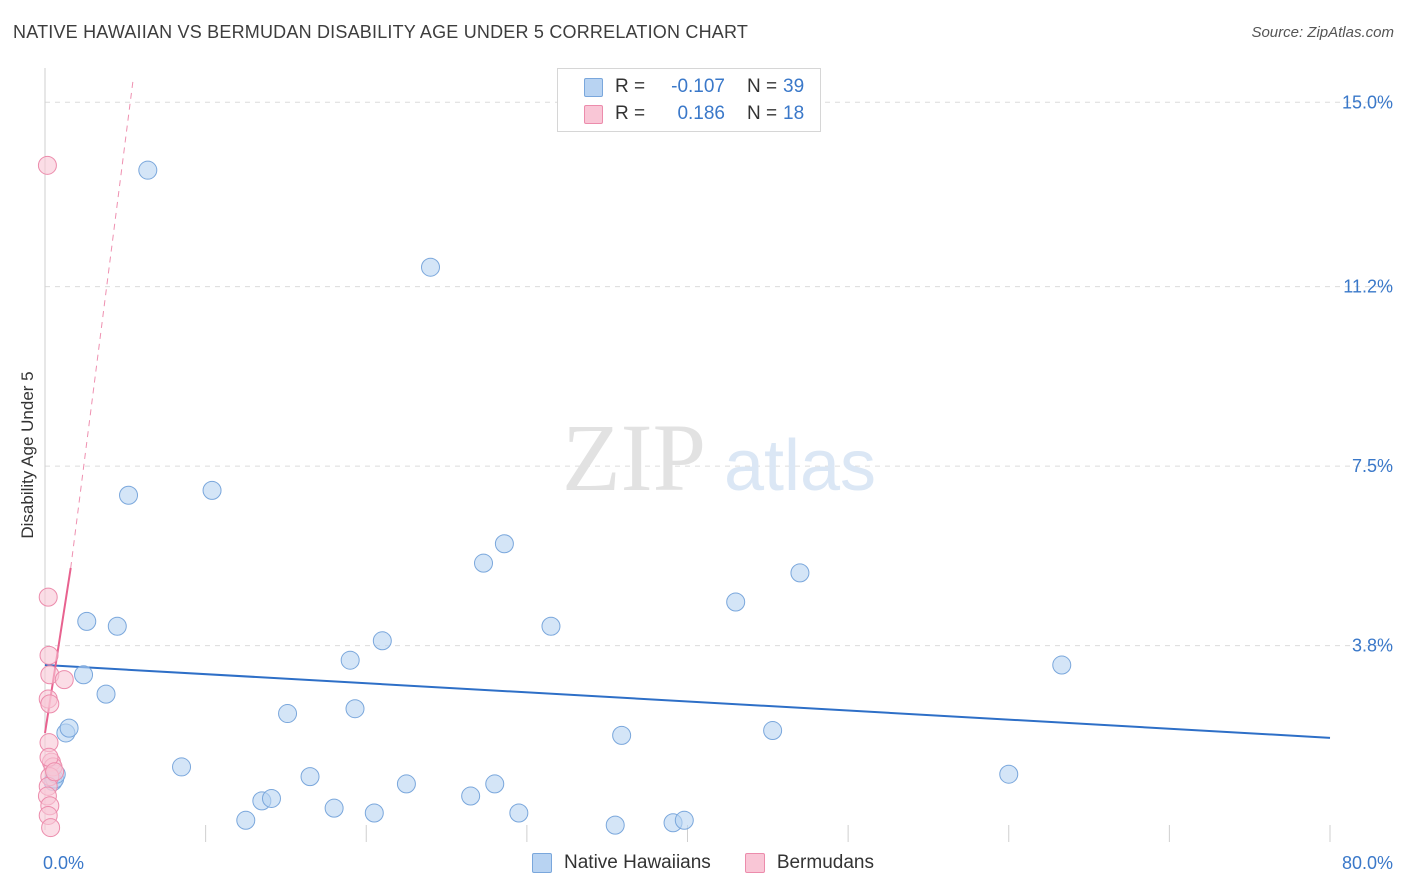 The width and height of the screenshot is (1406, 892). I want to click on legend-r-value: 0.186, so click(701, 113).